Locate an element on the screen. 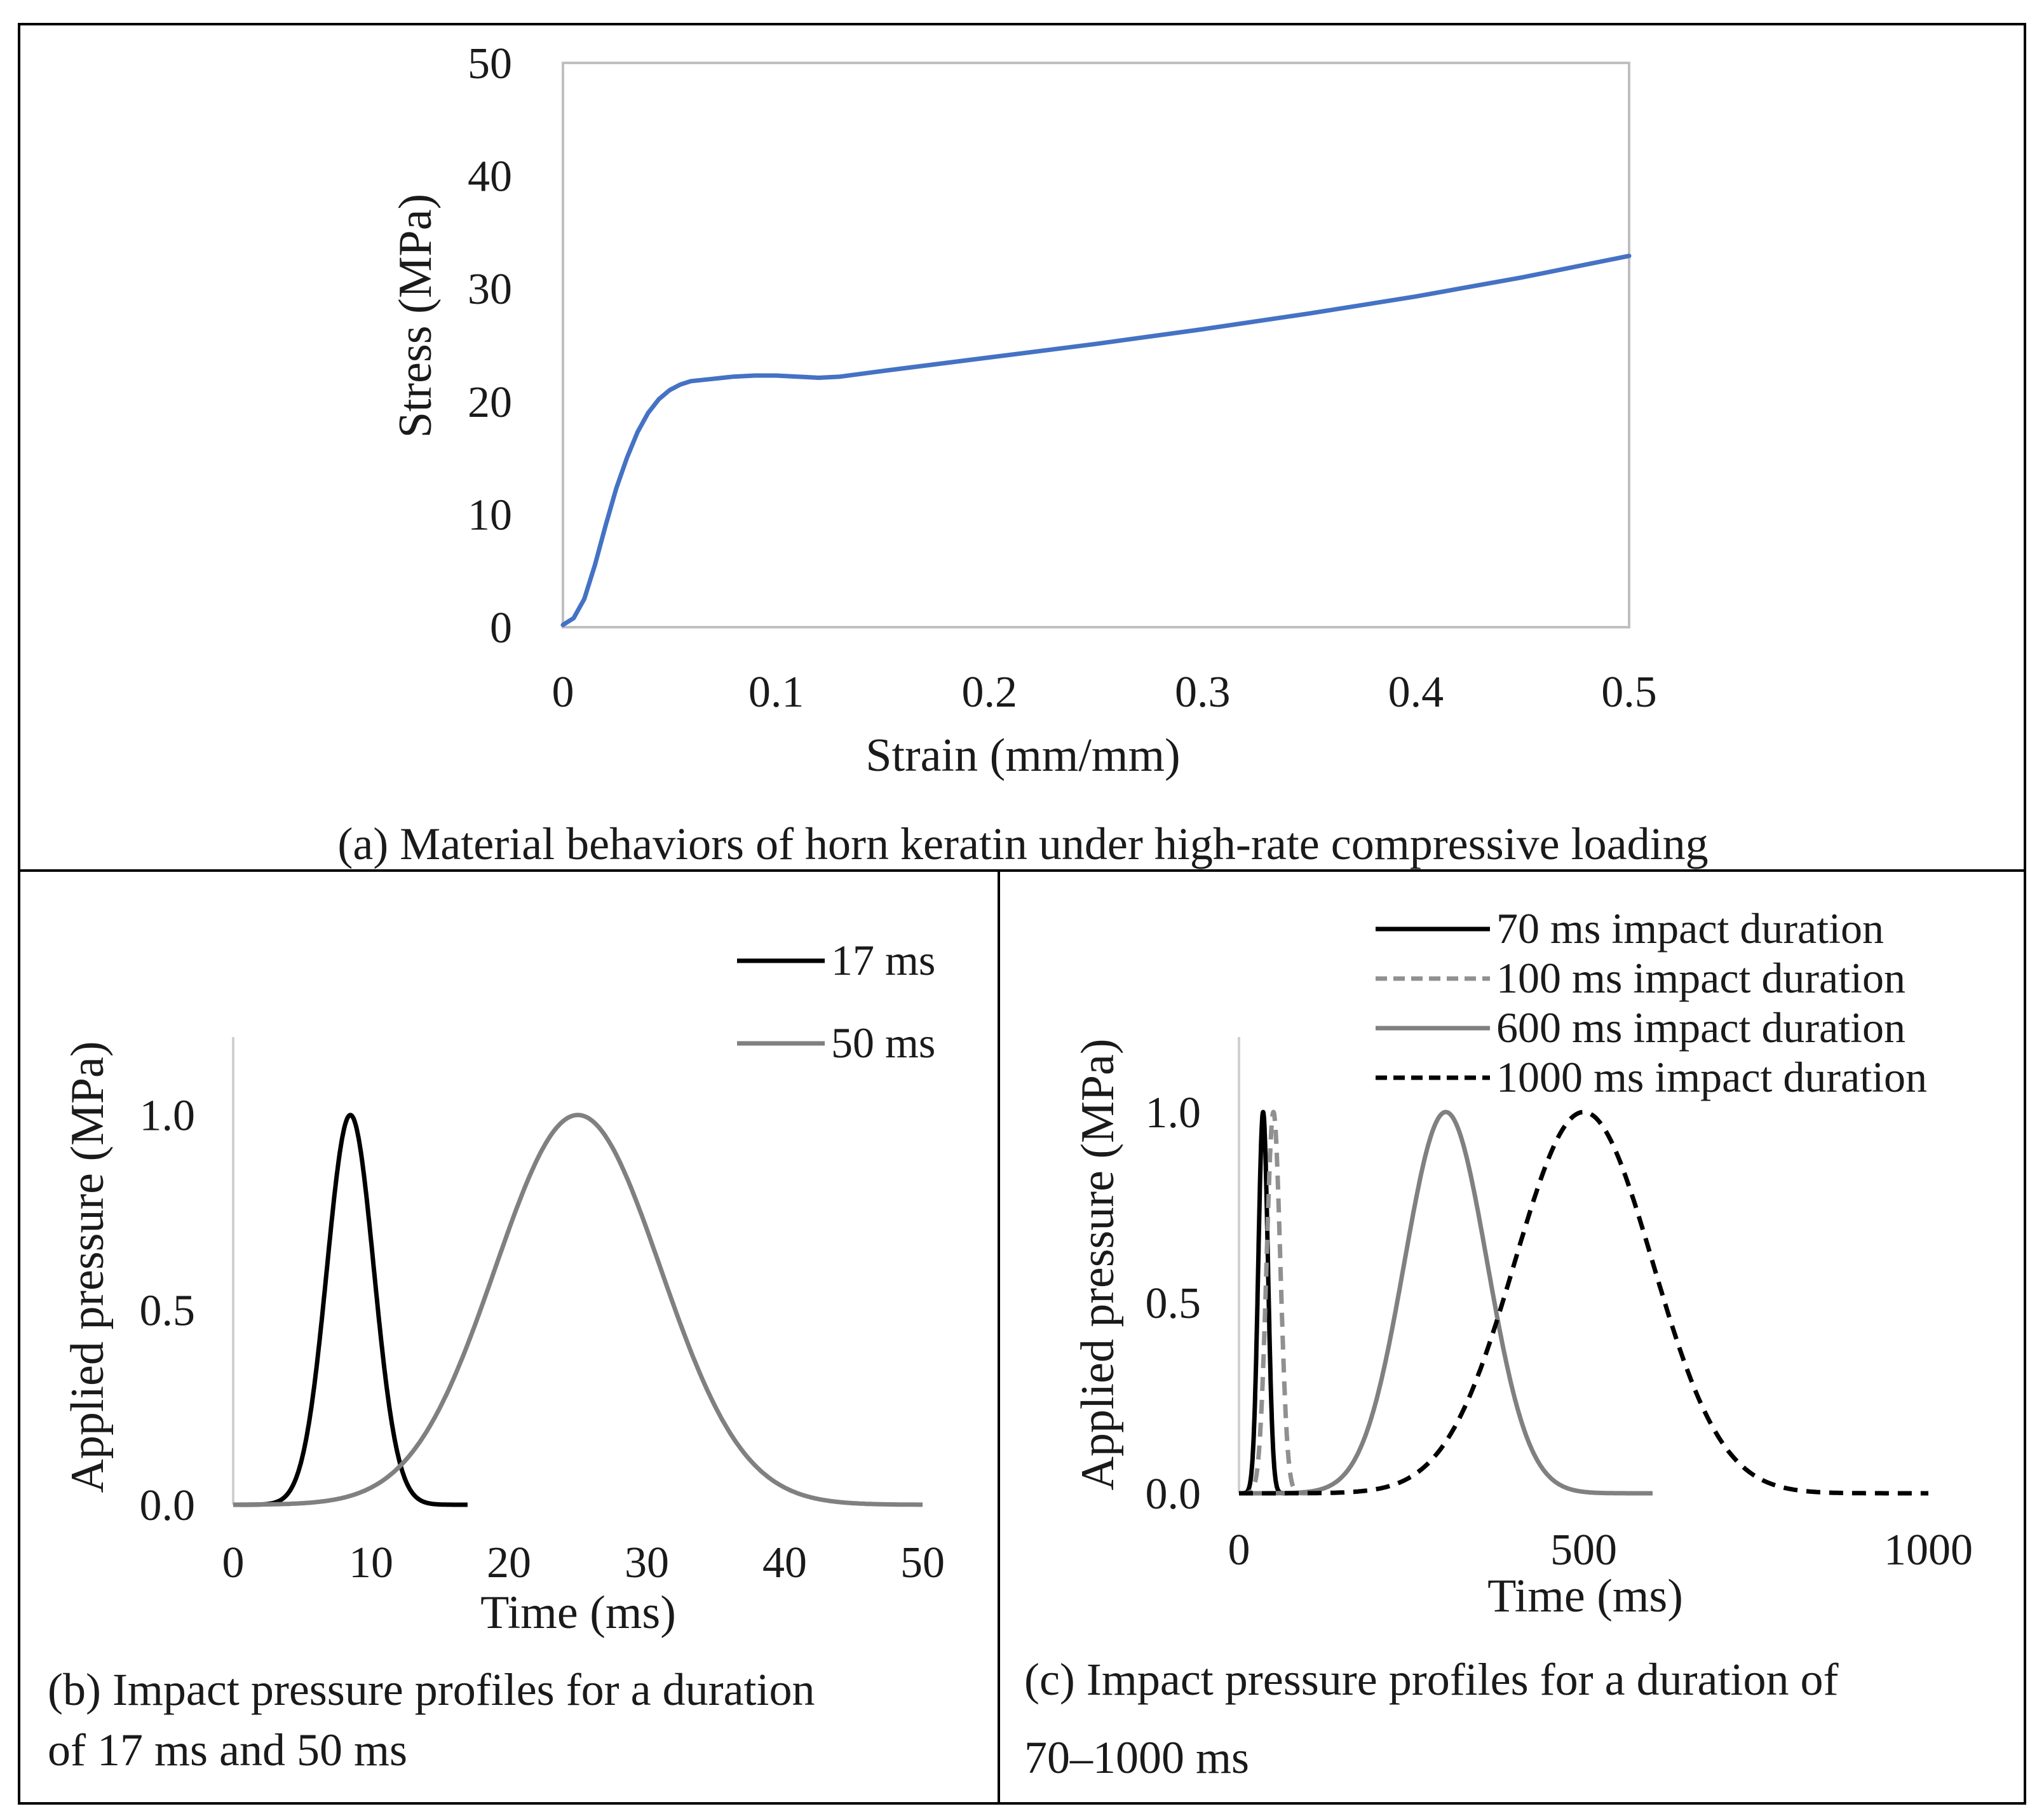  panel-b-y-tick-label: 1.0 is located at coordinates (168, 1116).